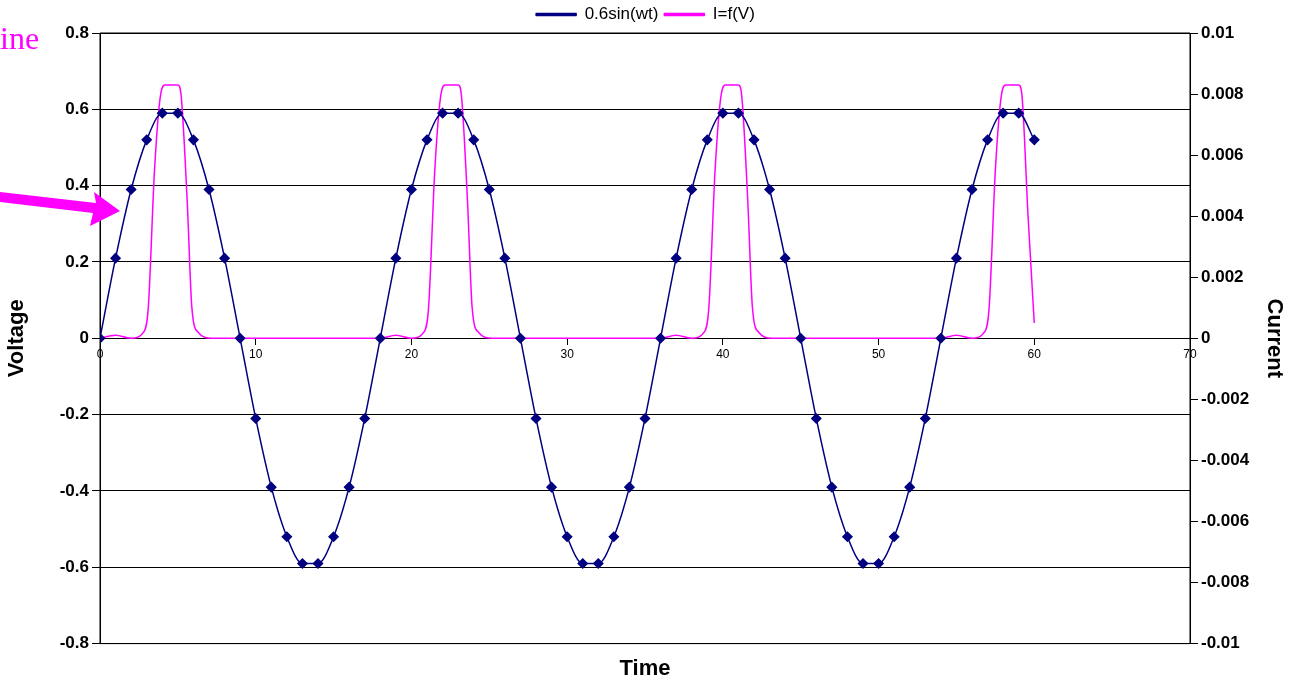 The width and height of the screenshot is (1301, 690). I want to click on y-tick-label: 0.2, so click(77, 261).